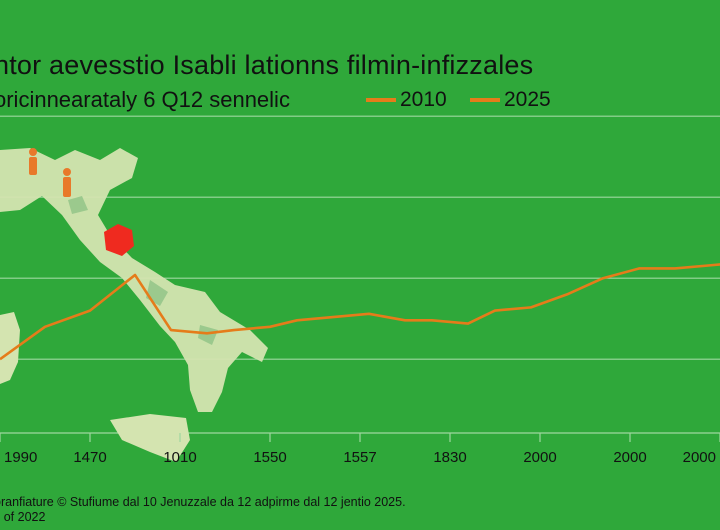 The image size is (720, 530). I want to click on legend-label: 2010, so click(423, 99).